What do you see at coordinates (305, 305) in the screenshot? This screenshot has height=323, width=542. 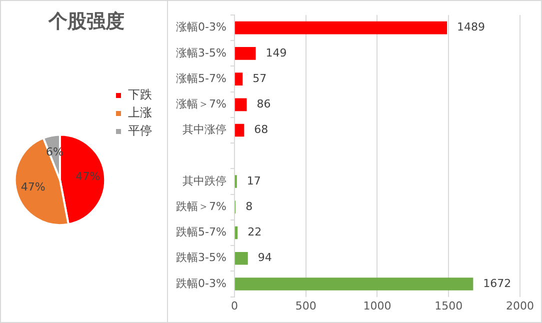 I see `x-tick-label: 500` at bounding box center [305, 305].